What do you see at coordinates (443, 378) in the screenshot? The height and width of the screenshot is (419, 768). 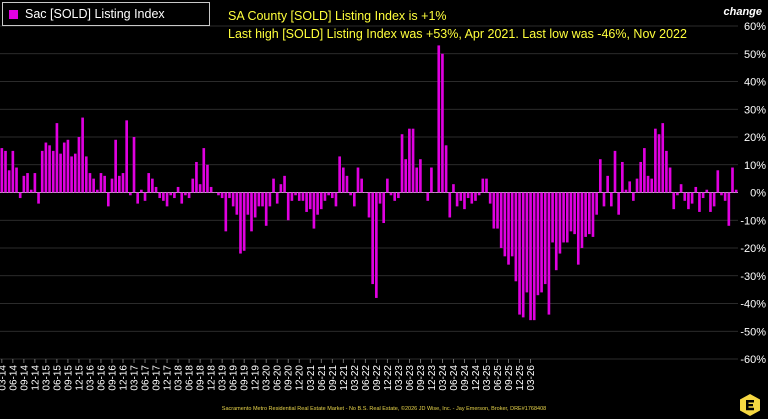 I see `x-tick-label: 03-24` at bounding box center [443, 378].